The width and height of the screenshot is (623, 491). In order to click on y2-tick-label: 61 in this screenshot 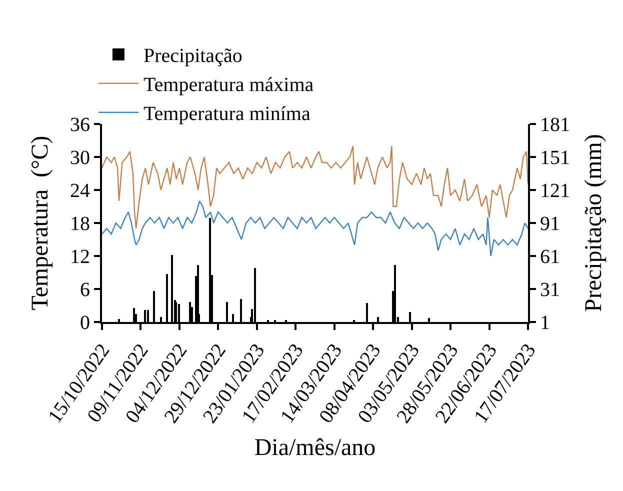, I will do `click(550, 257)`.